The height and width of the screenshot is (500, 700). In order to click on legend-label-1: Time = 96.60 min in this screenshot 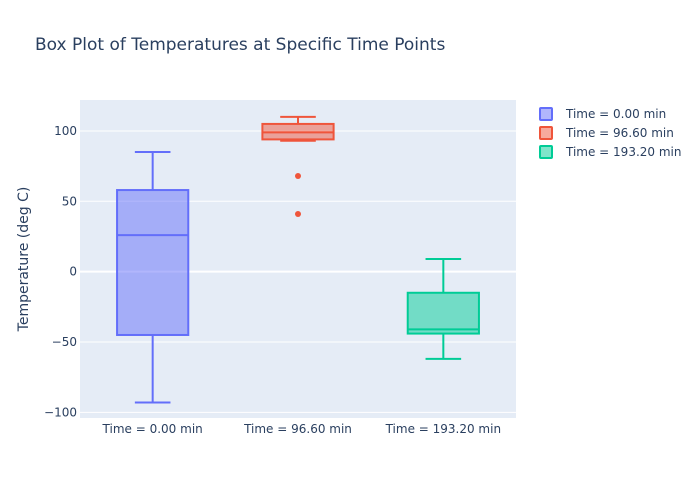, I will do `click(619, 133)`.